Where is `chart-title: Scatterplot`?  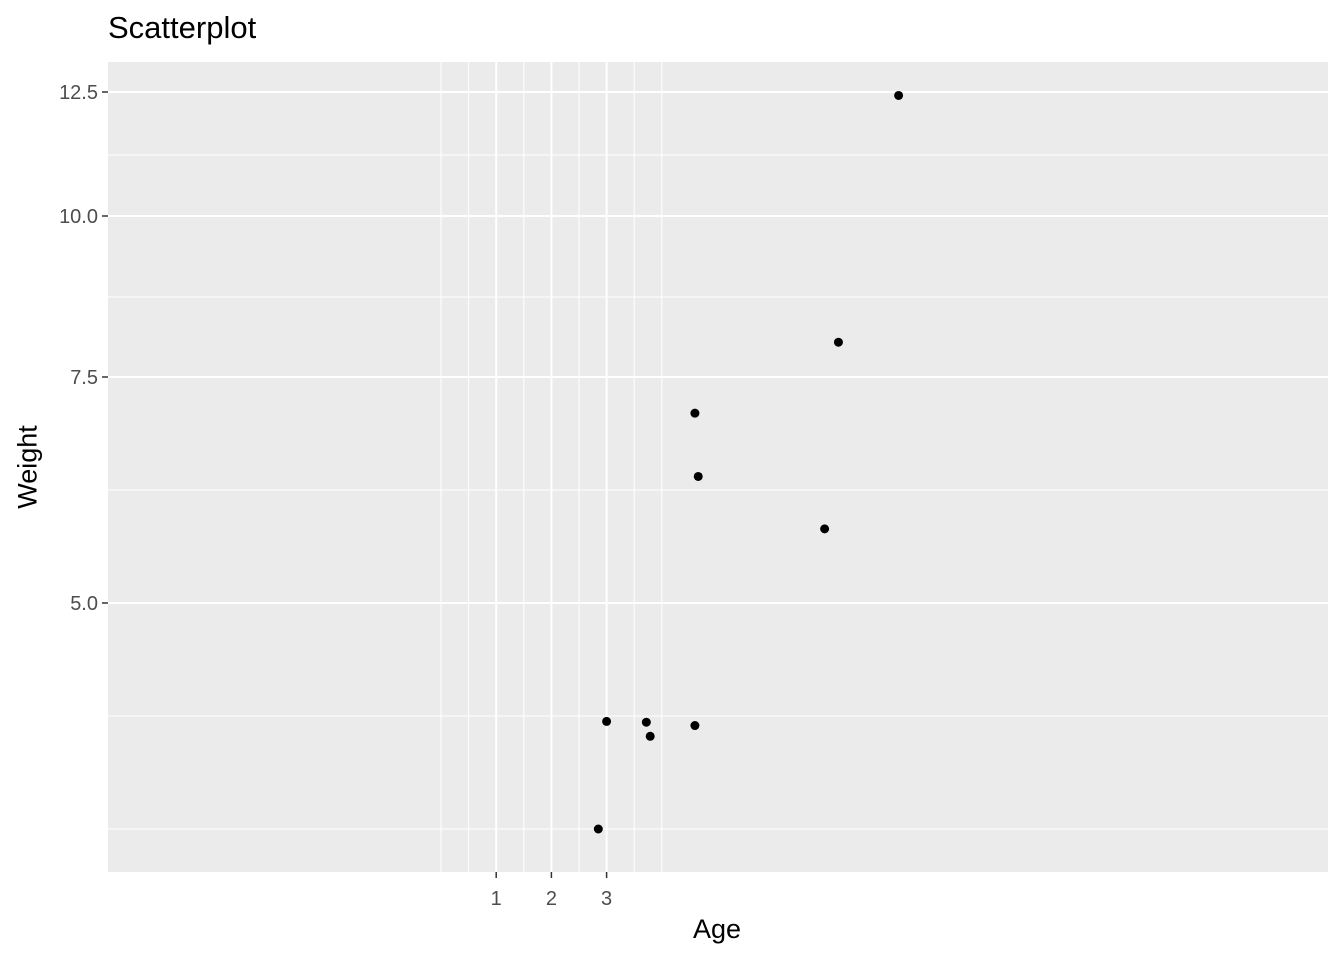
chart-title: Scatterplot is located at coordinates (182, 27).